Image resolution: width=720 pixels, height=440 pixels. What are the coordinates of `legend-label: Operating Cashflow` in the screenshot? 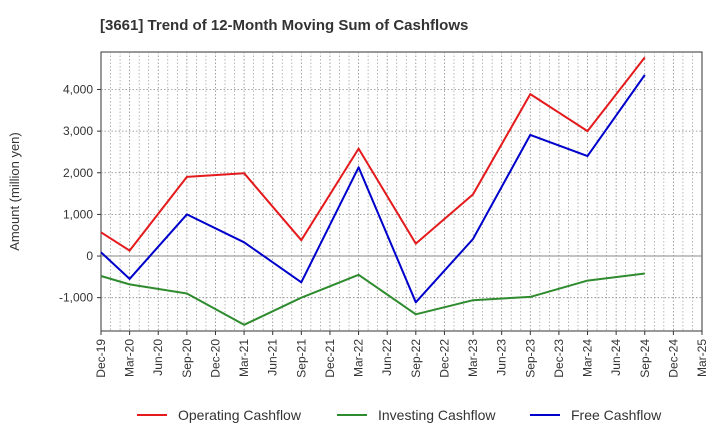 It's located at (240, 415).